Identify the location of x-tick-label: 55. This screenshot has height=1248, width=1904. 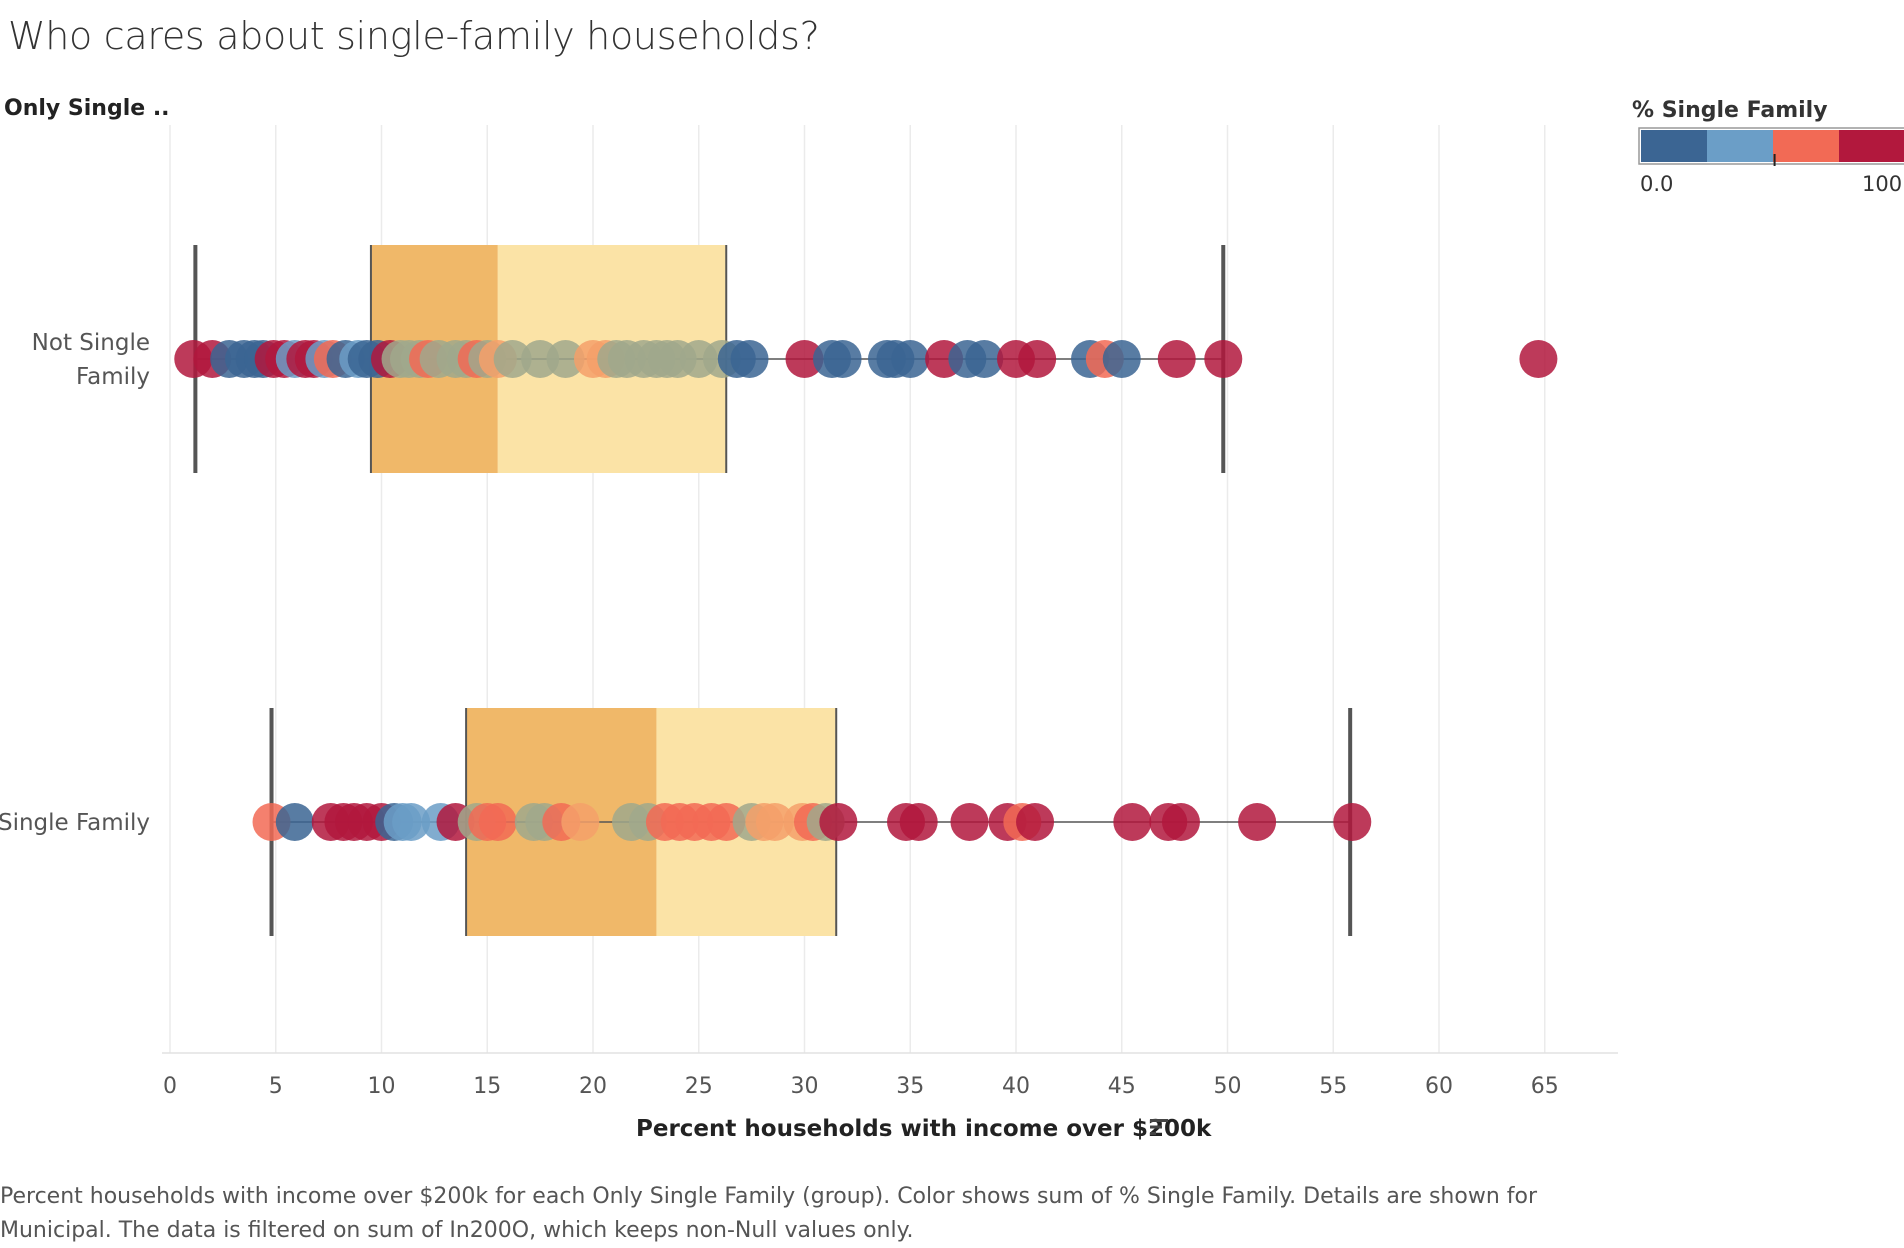
(1333, 1086).